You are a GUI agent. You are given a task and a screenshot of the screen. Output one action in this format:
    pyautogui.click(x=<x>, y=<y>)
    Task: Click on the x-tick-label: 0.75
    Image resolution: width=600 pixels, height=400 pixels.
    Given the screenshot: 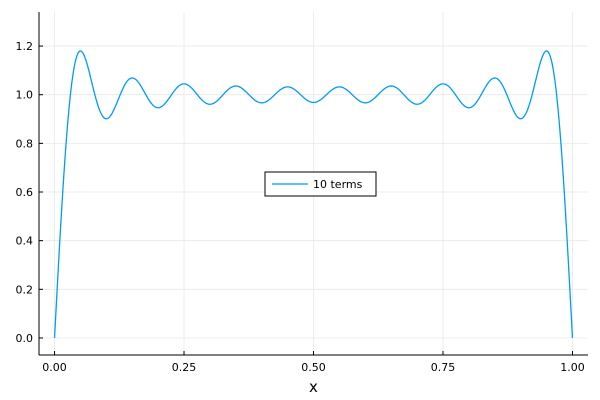 What is the action you would take?
    pyautogui.click(x=443, y=367)
    